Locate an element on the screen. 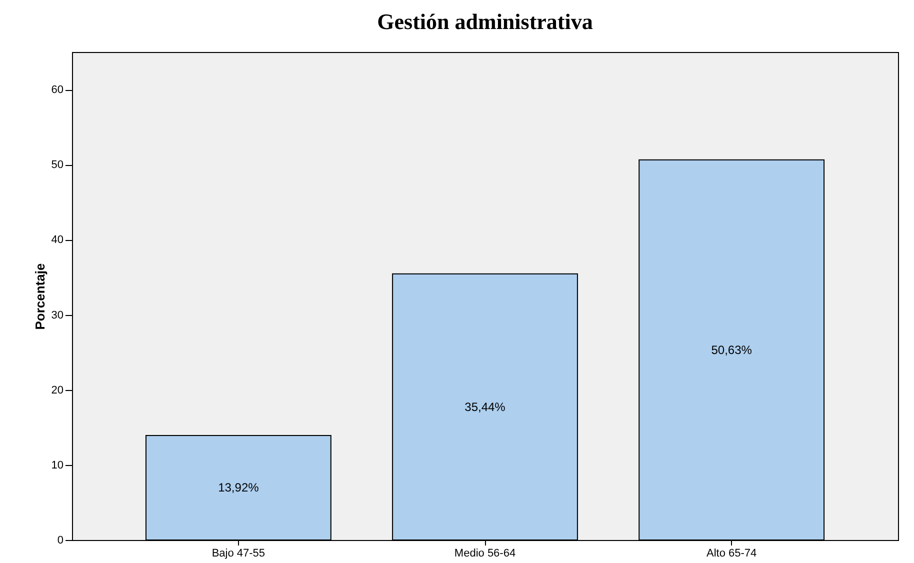  data-label: 13,92% is located at coordinates (239, 487).